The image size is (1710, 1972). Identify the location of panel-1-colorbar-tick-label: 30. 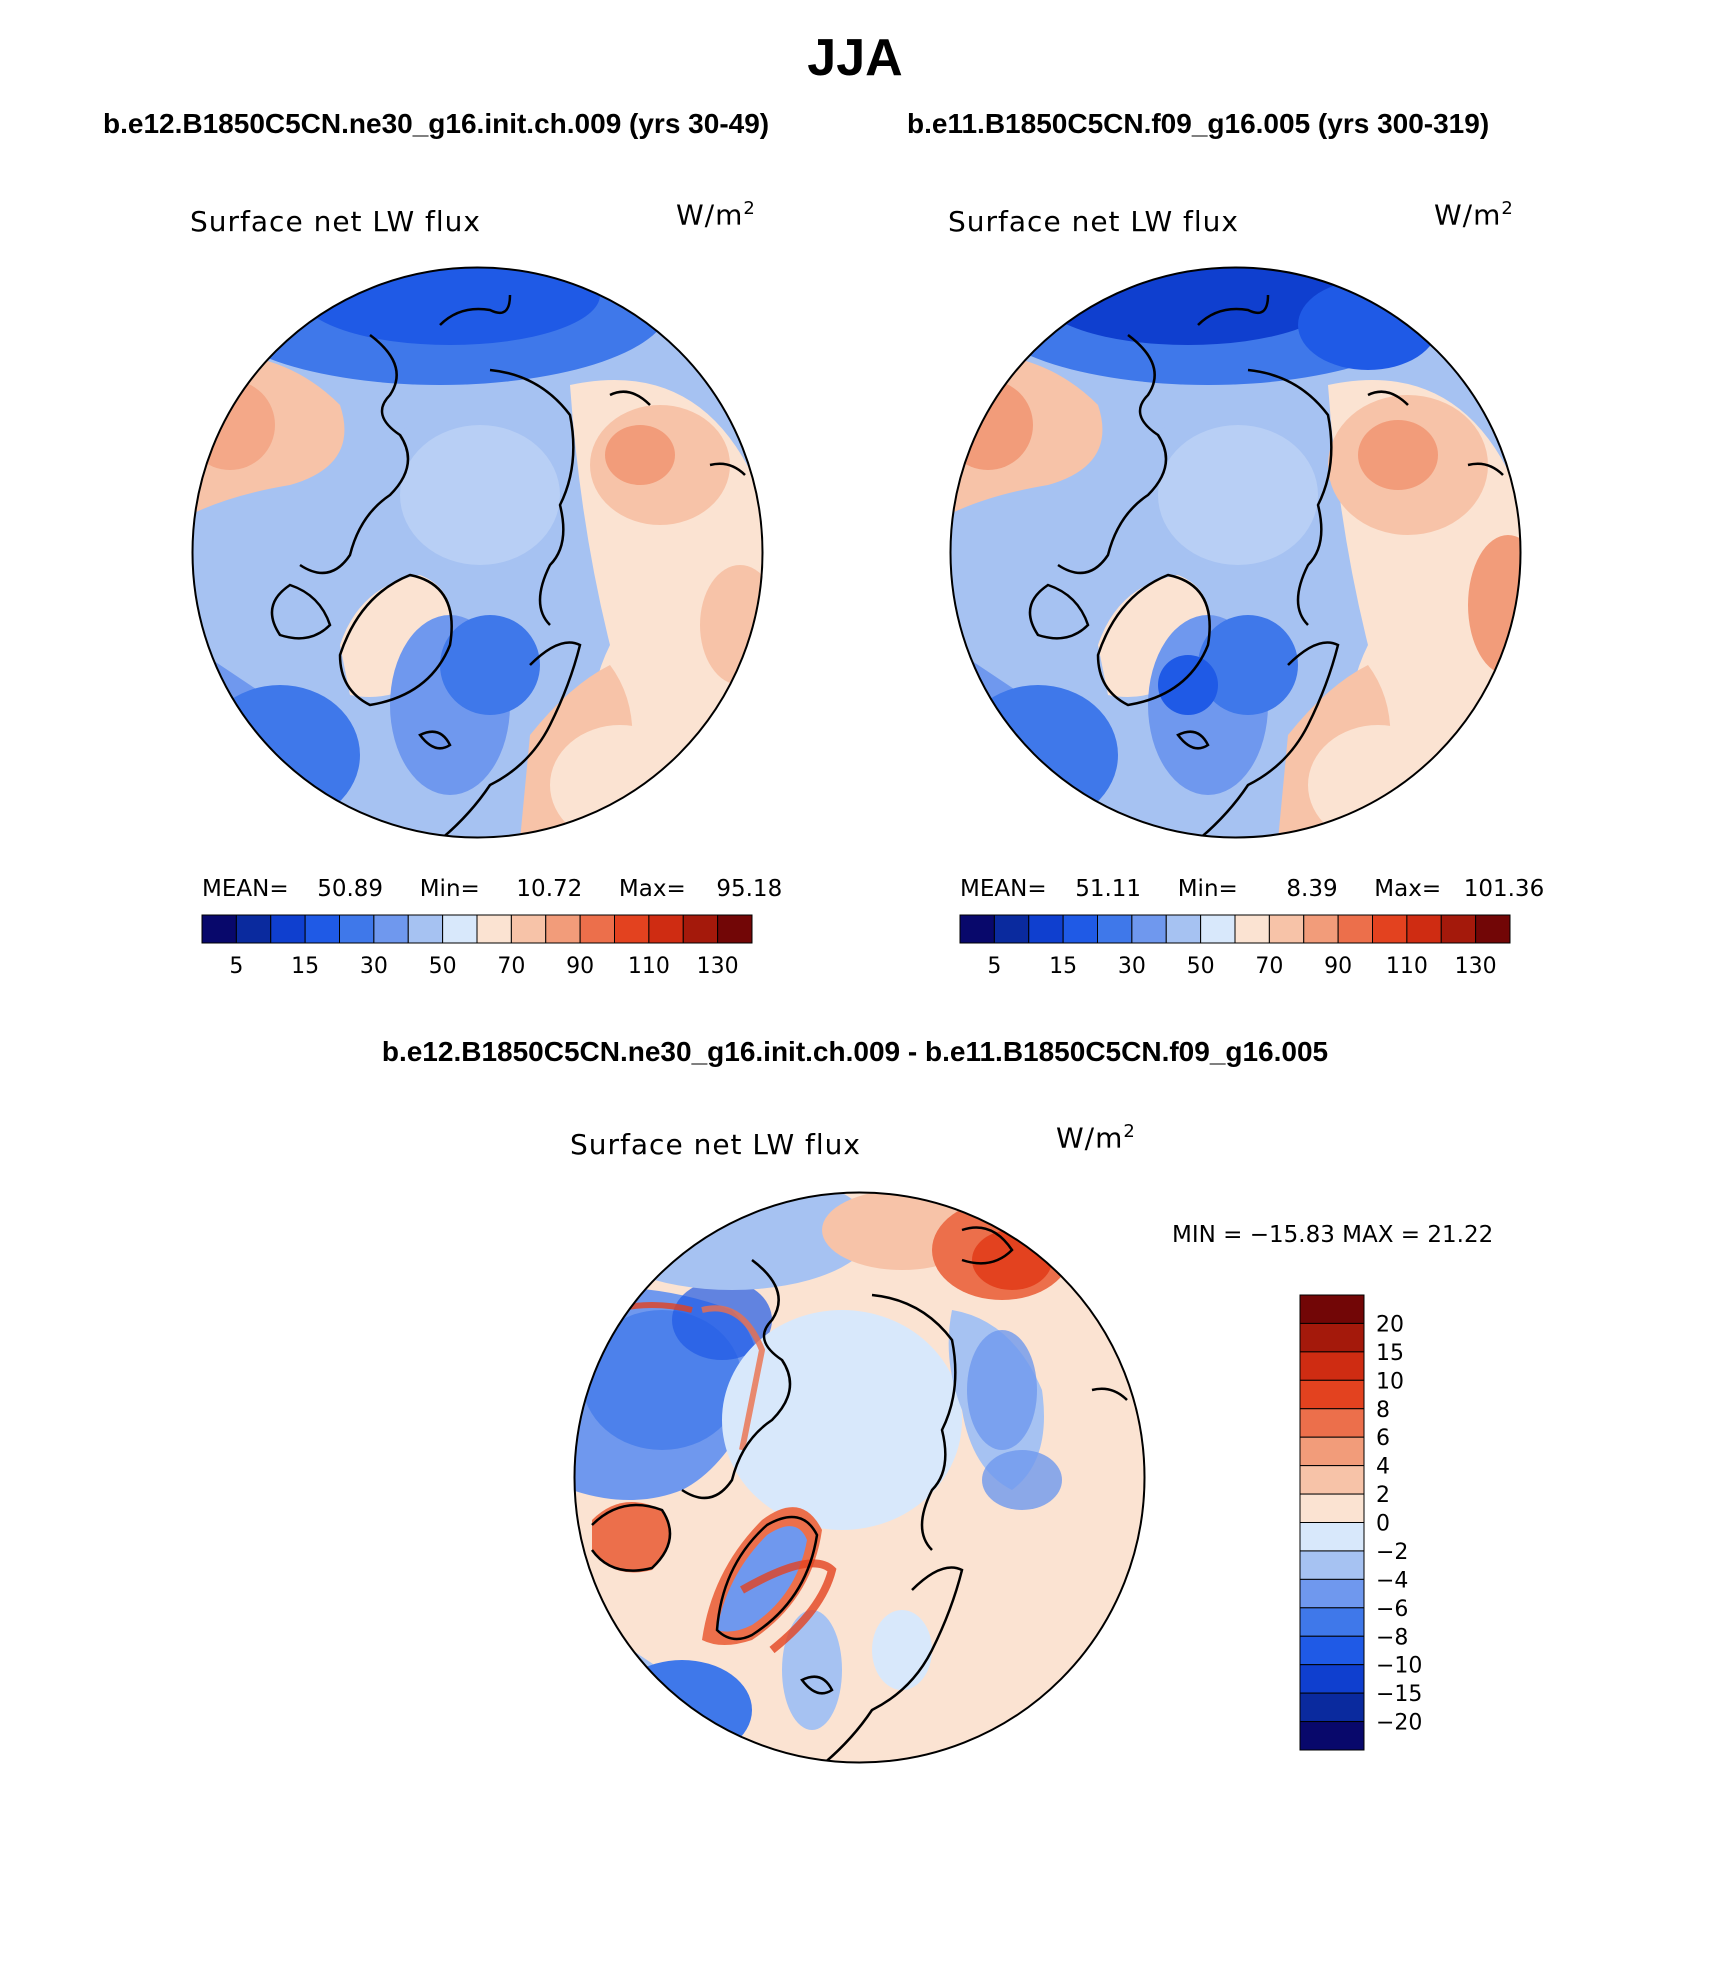
(374, 966).